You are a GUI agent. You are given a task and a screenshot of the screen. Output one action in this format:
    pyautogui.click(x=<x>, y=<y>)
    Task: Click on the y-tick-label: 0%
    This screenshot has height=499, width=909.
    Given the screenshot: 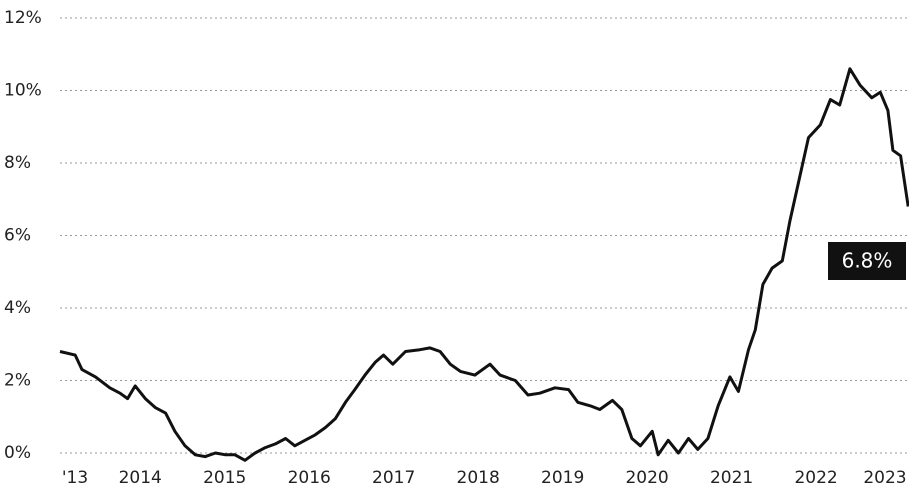 What is the action you would take?
    pyautogui.click(x=17, y=453)
    